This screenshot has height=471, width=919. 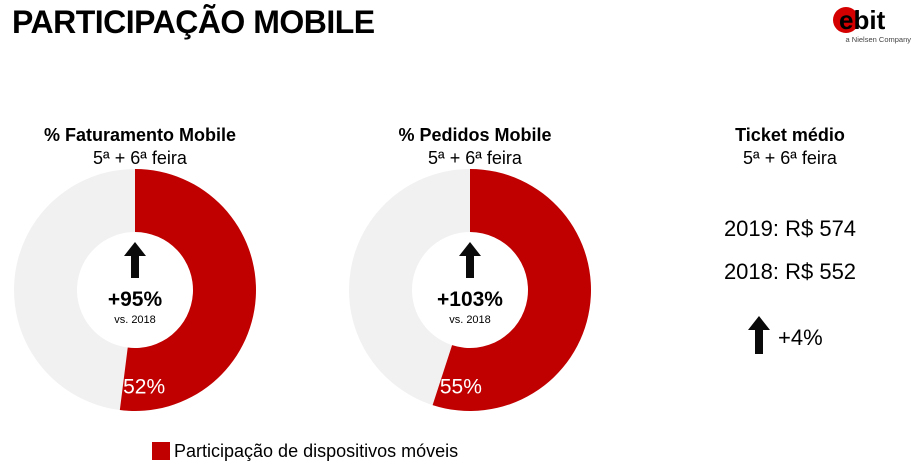 I want to click on chart-title: % Pedidos Mobile, so click(x=475, y=135).